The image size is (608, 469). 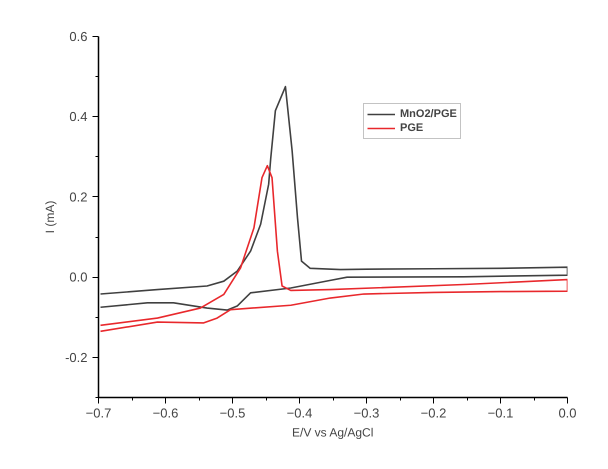 I want to click on legend-label: MnO2/PGE, so click(x=428, y=114).